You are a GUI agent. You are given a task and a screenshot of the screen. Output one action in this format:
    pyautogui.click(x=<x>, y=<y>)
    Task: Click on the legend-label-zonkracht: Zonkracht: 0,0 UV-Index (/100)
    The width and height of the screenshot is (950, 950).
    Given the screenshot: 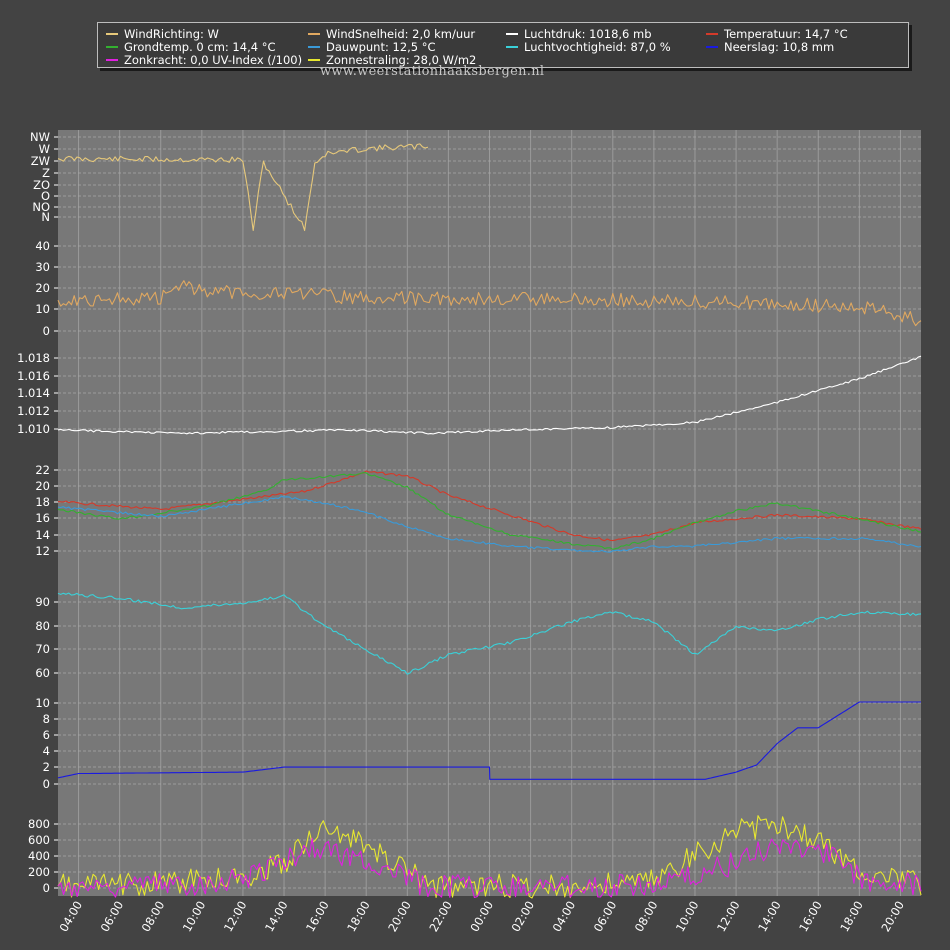 What is the action you would take?
    pyautogui.click(x=213, y=60)
    